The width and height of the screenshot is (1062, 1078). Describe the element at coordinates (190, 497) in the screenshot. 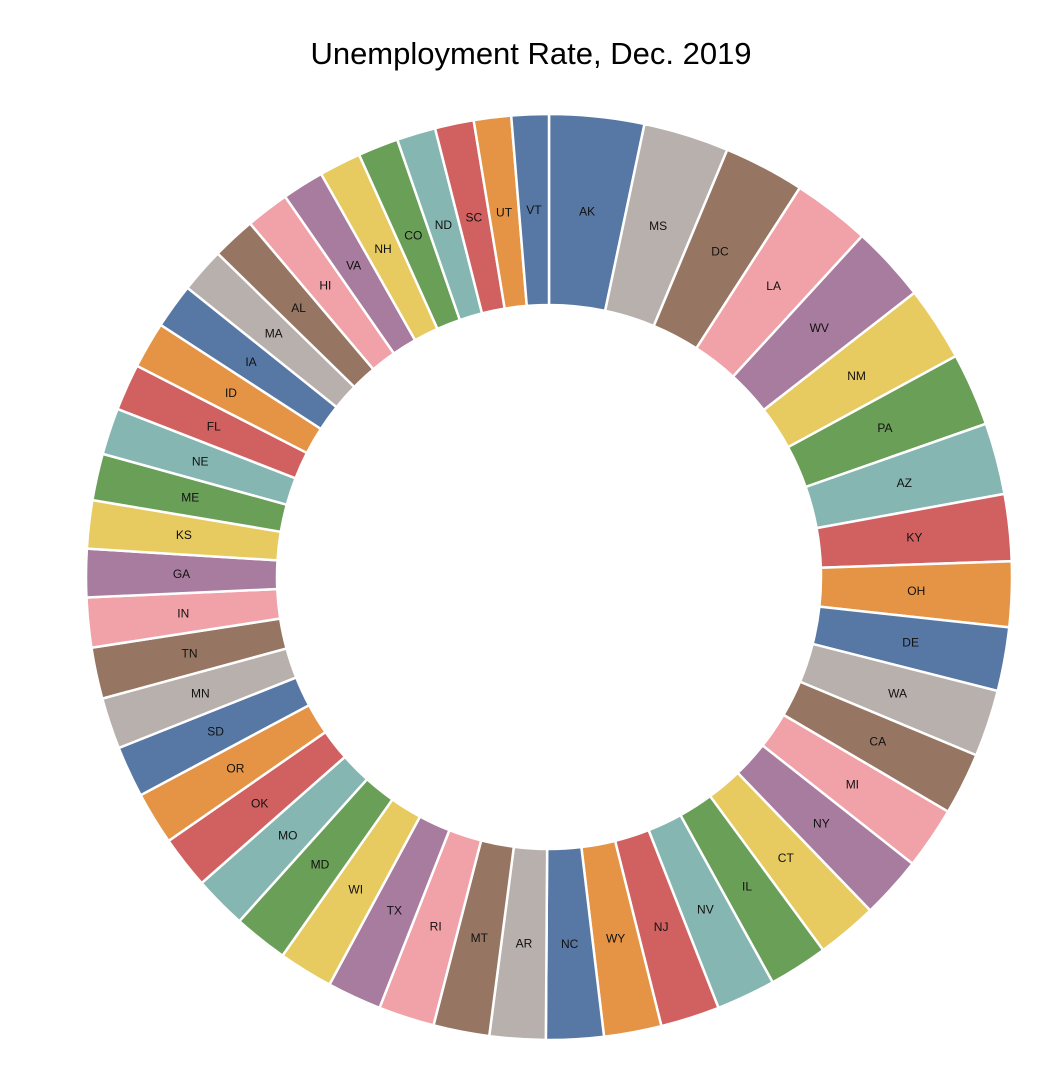

I see `slice-label-me: ME` at that location.